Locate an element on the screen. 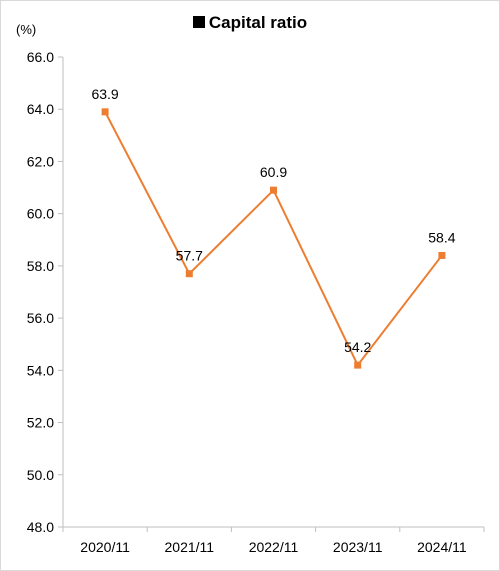 The width and height of the screenshot is (500, 571). y-tick-label: 62.0 is located at coordinates (40, 161).